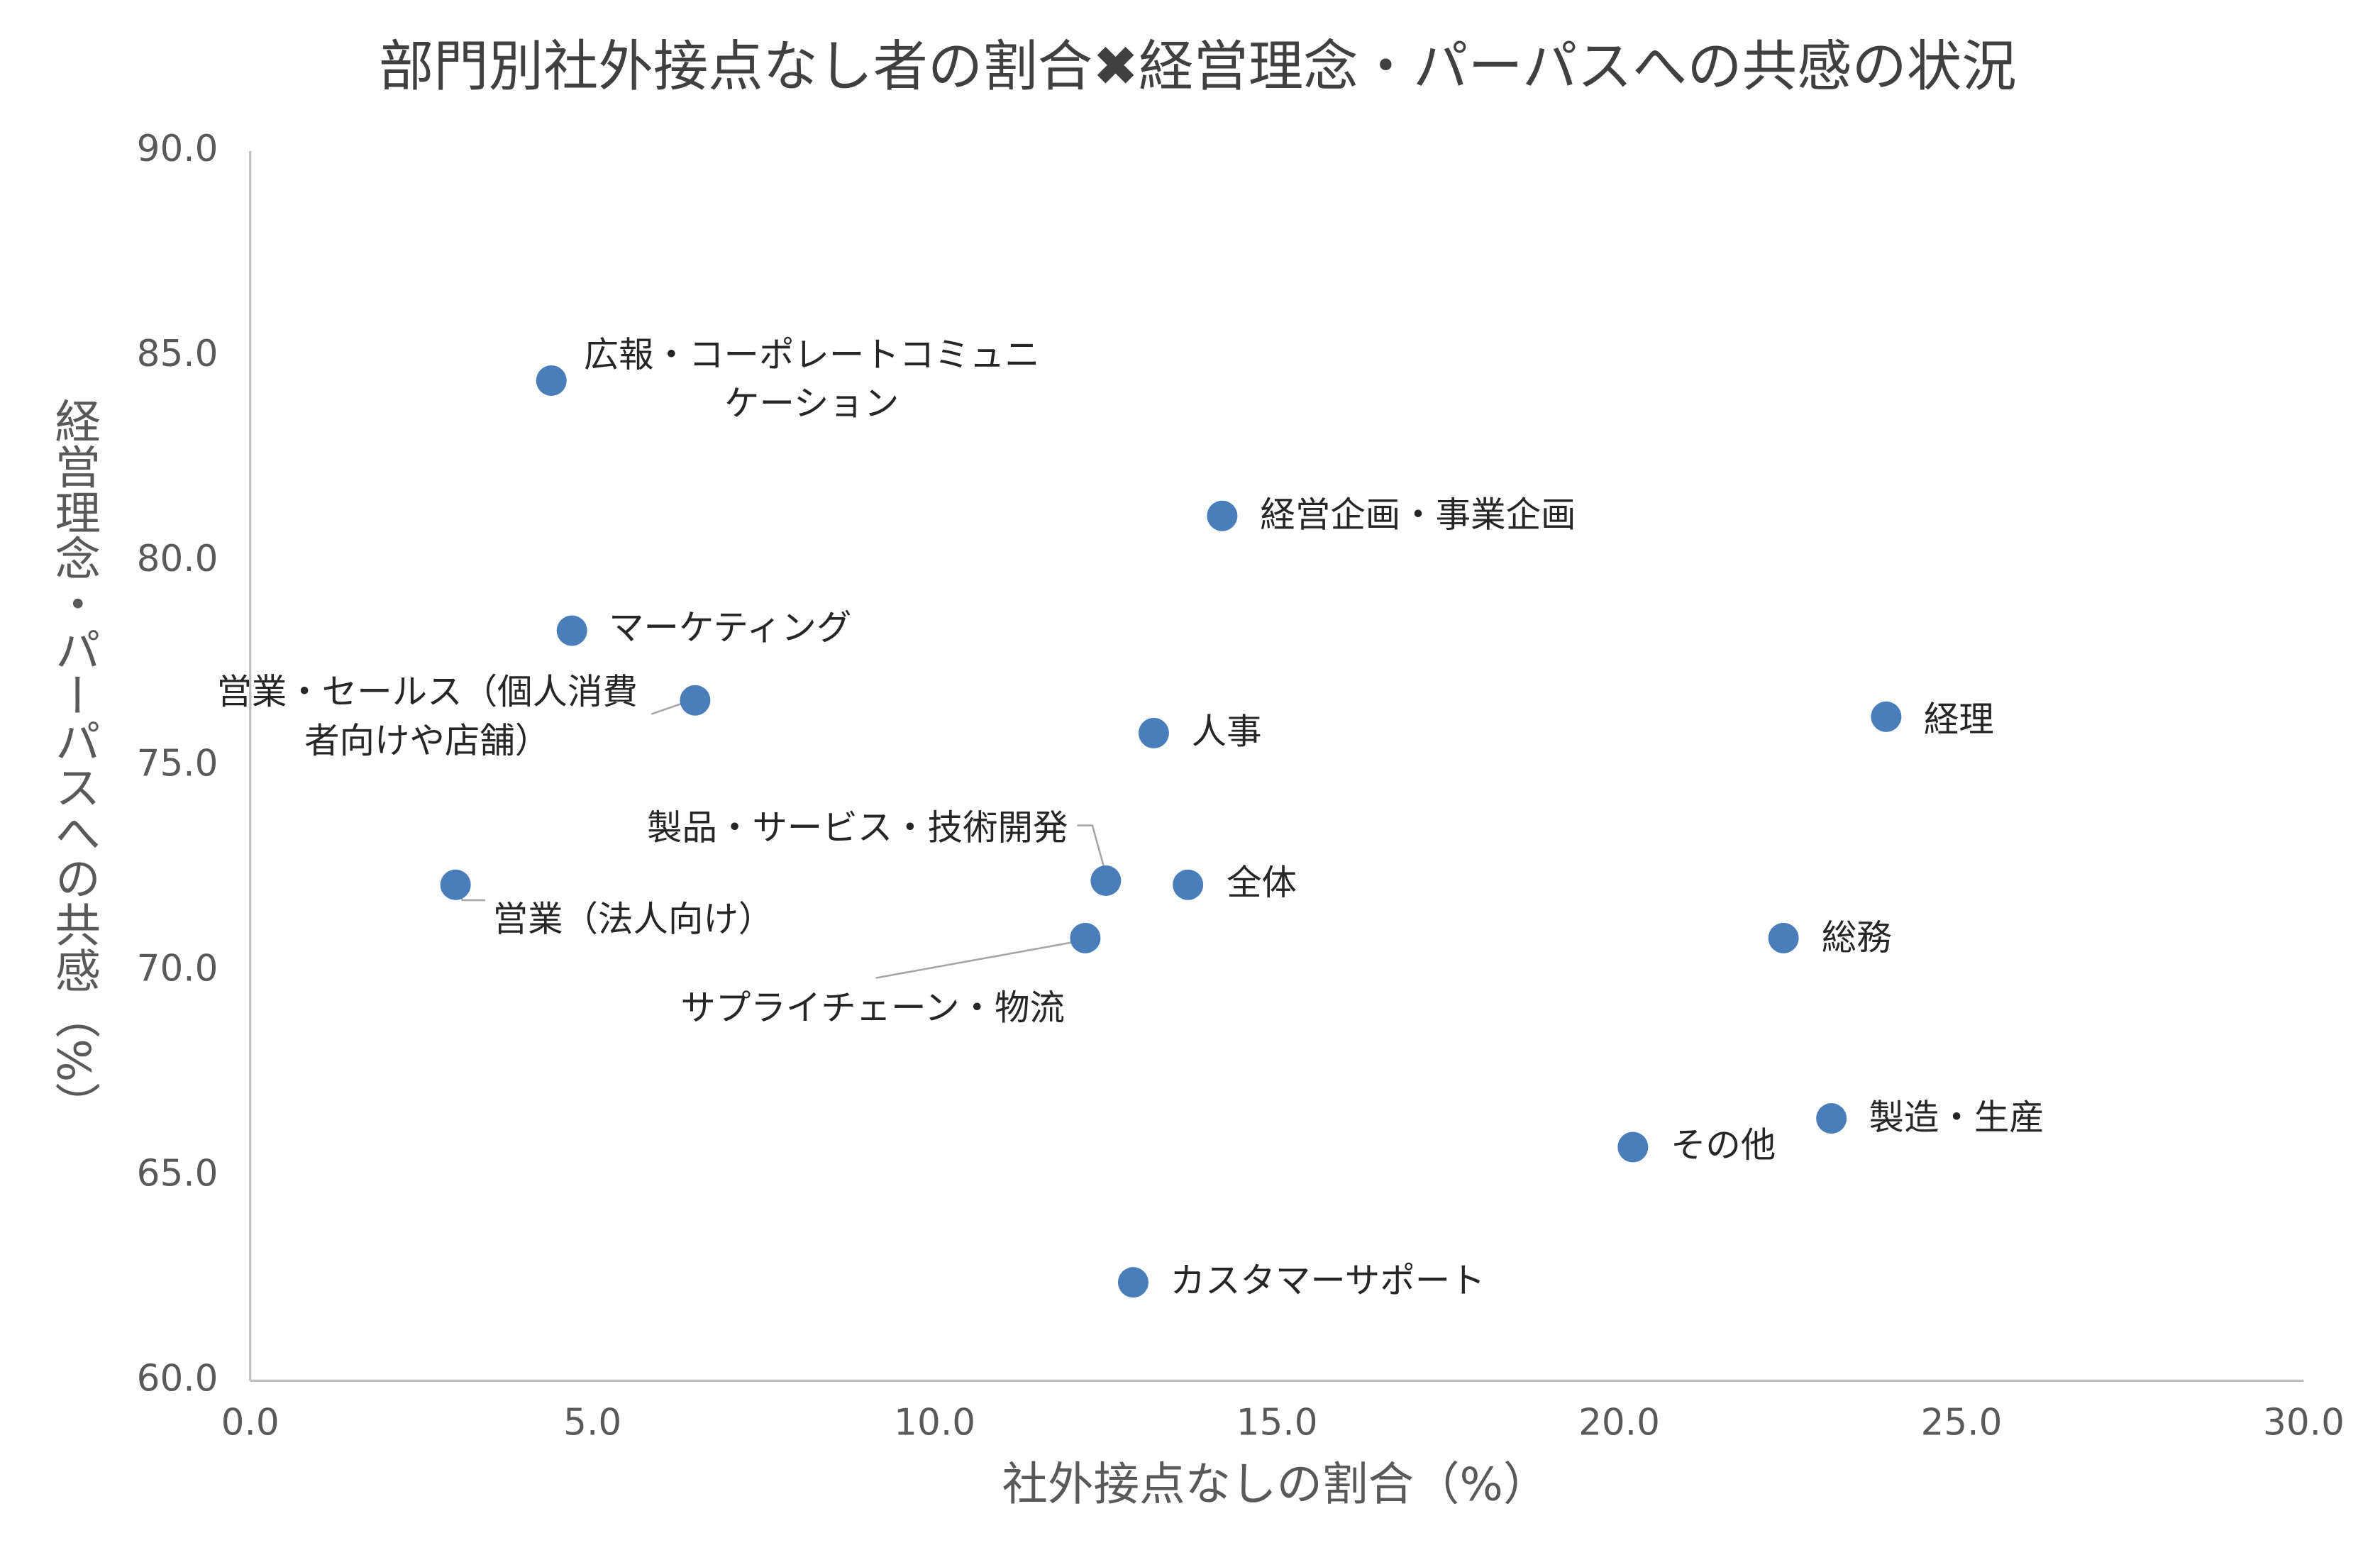  Describe the element at coordinates (427, 691) in the screenshot. I see `point-label: 営業・セールス（個人消費` at that location.